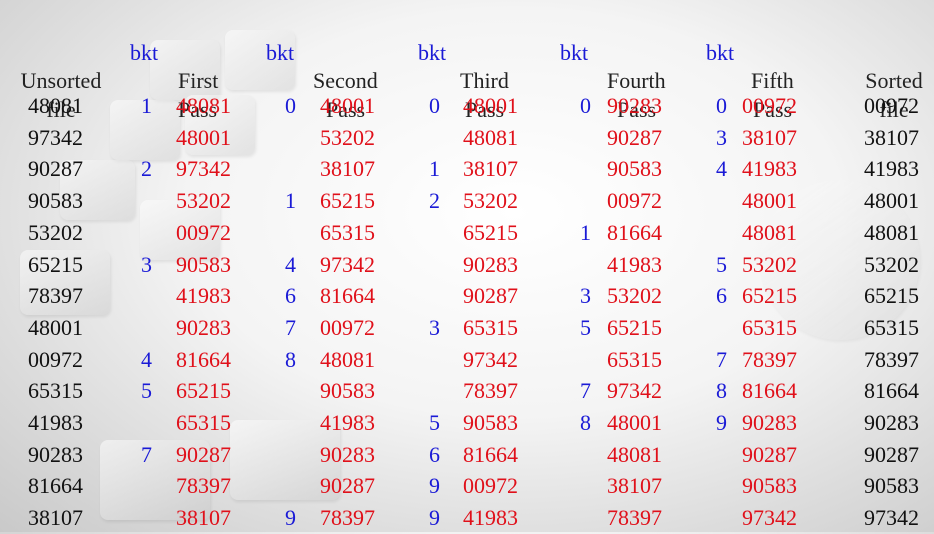 This screenshot has height=534, width=934. I want to click on sorted-value: 53202, so click(891, 264).